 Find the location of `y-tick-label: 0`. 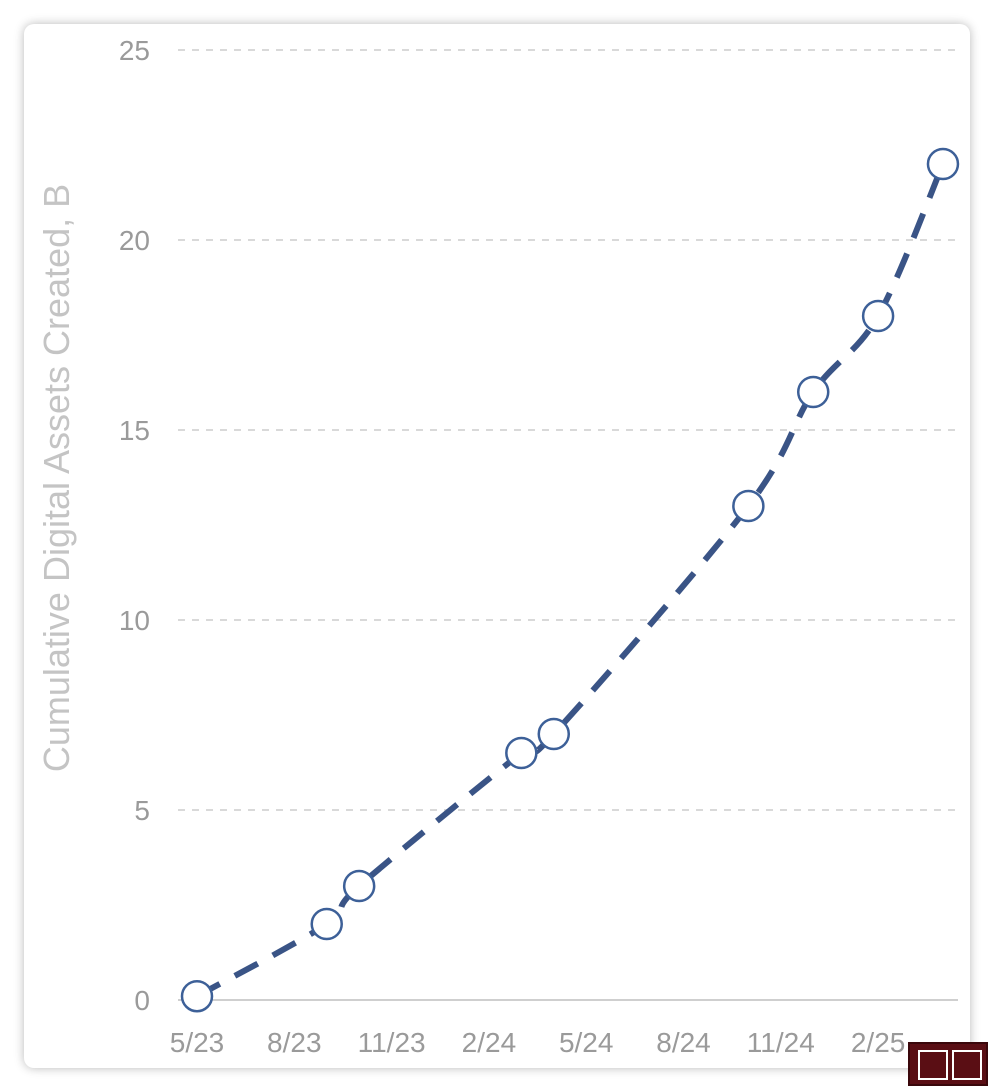

y-tick-label: 0 is located at coordinates (142, 1000).